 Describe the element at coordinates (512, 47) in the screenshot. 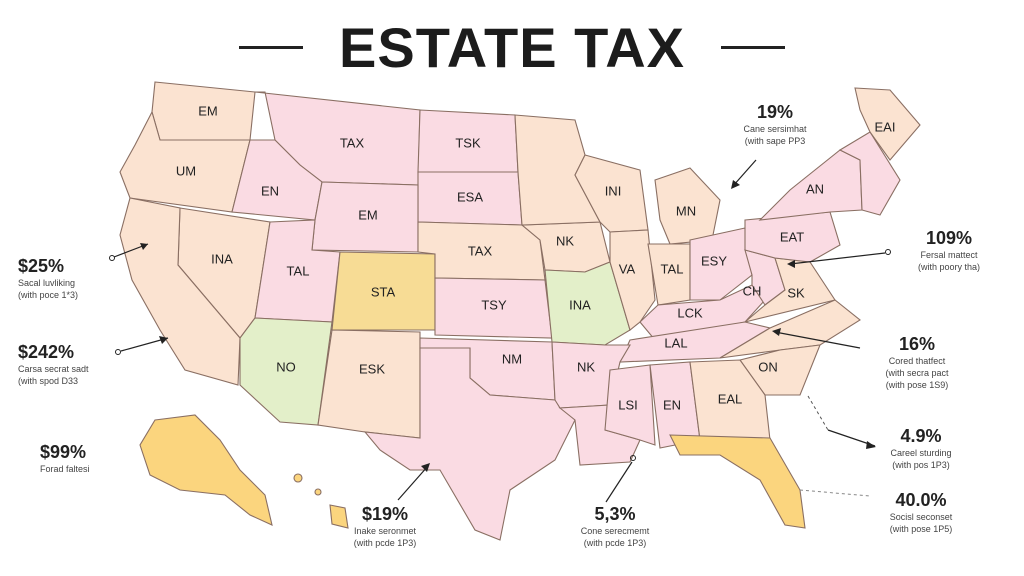

I see `title-bar: ESTATE TAX` at that location.